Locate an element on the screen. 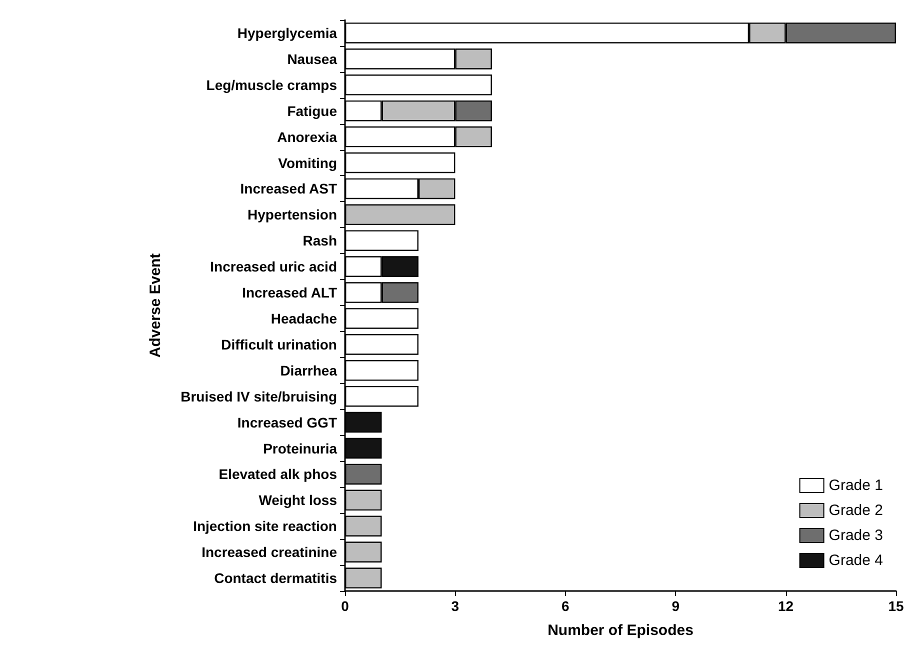  x-tick-label: 15 is located at coordinates (896, 606).